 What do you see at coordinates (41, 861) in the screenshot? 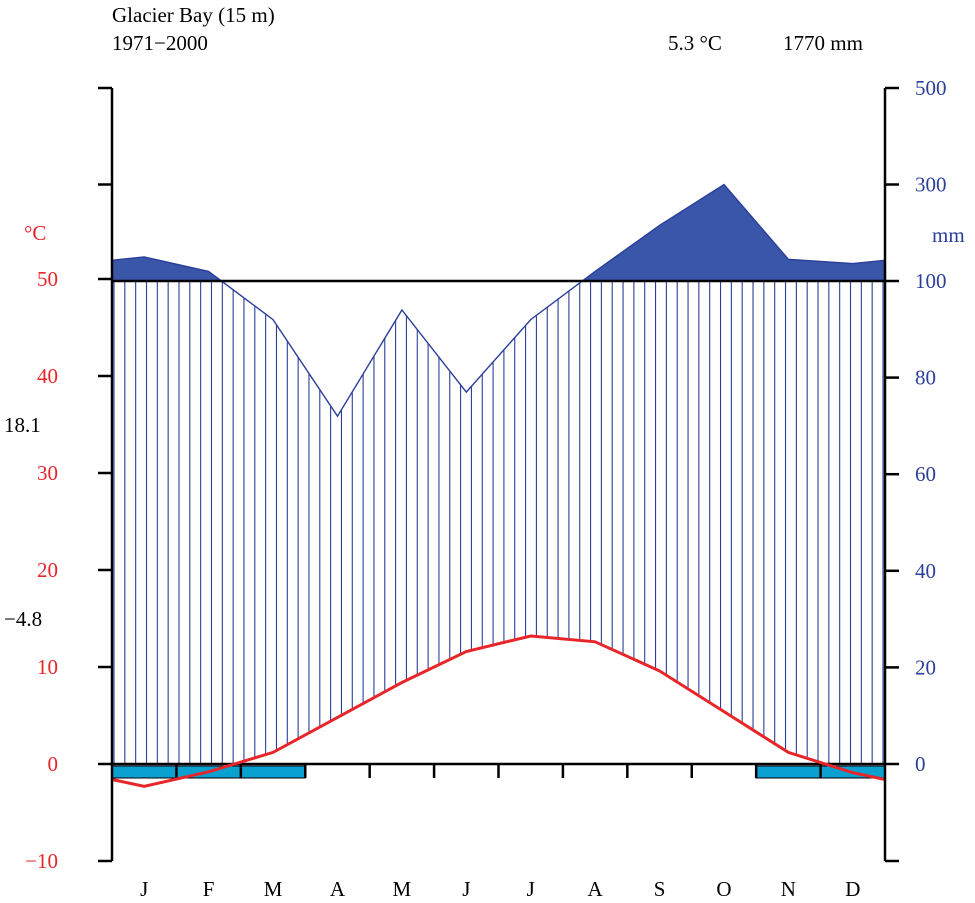
I see `left-tick-label: −10` at bounding box center [41, 861].